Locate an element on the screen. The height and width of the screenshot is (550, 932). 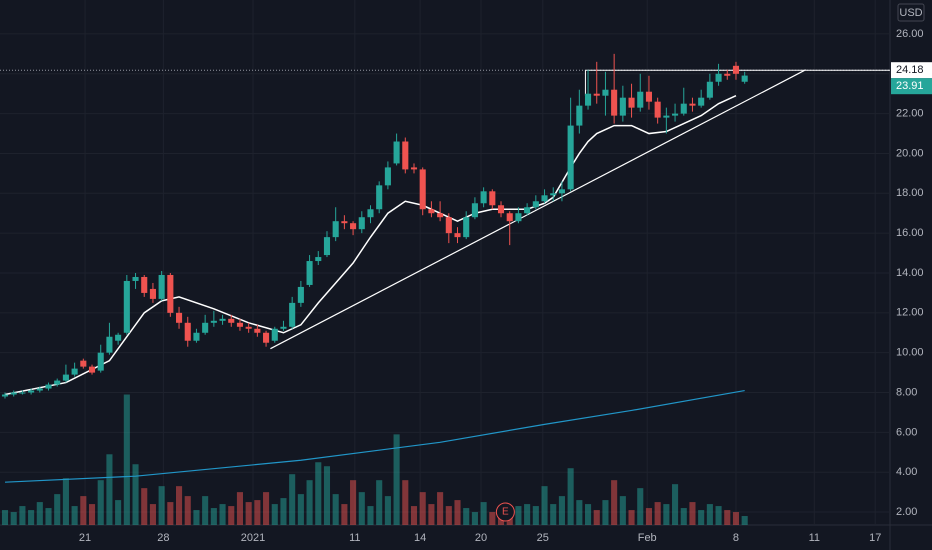
y-tick-label: 8.00 is located at coordinates (906, 392).